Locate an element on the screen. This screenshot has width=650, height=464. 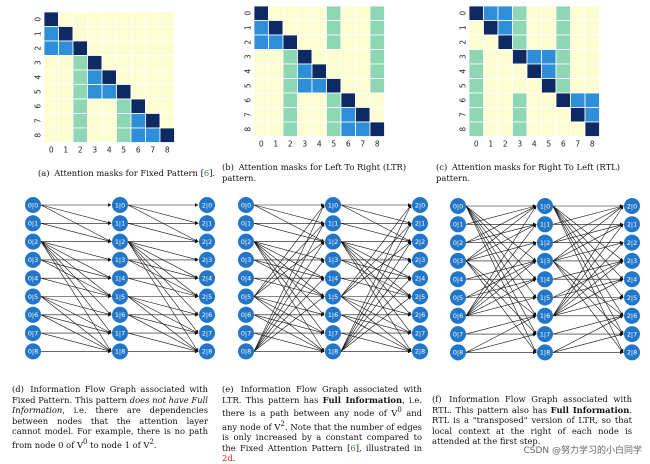
x-tick-label: 1 is located at coordinates (65, 150).